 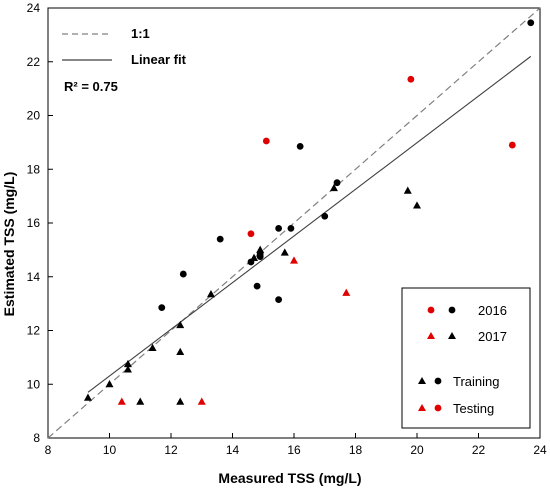 I want to click on y-tick-label: 18, so click(x=34, y=169).